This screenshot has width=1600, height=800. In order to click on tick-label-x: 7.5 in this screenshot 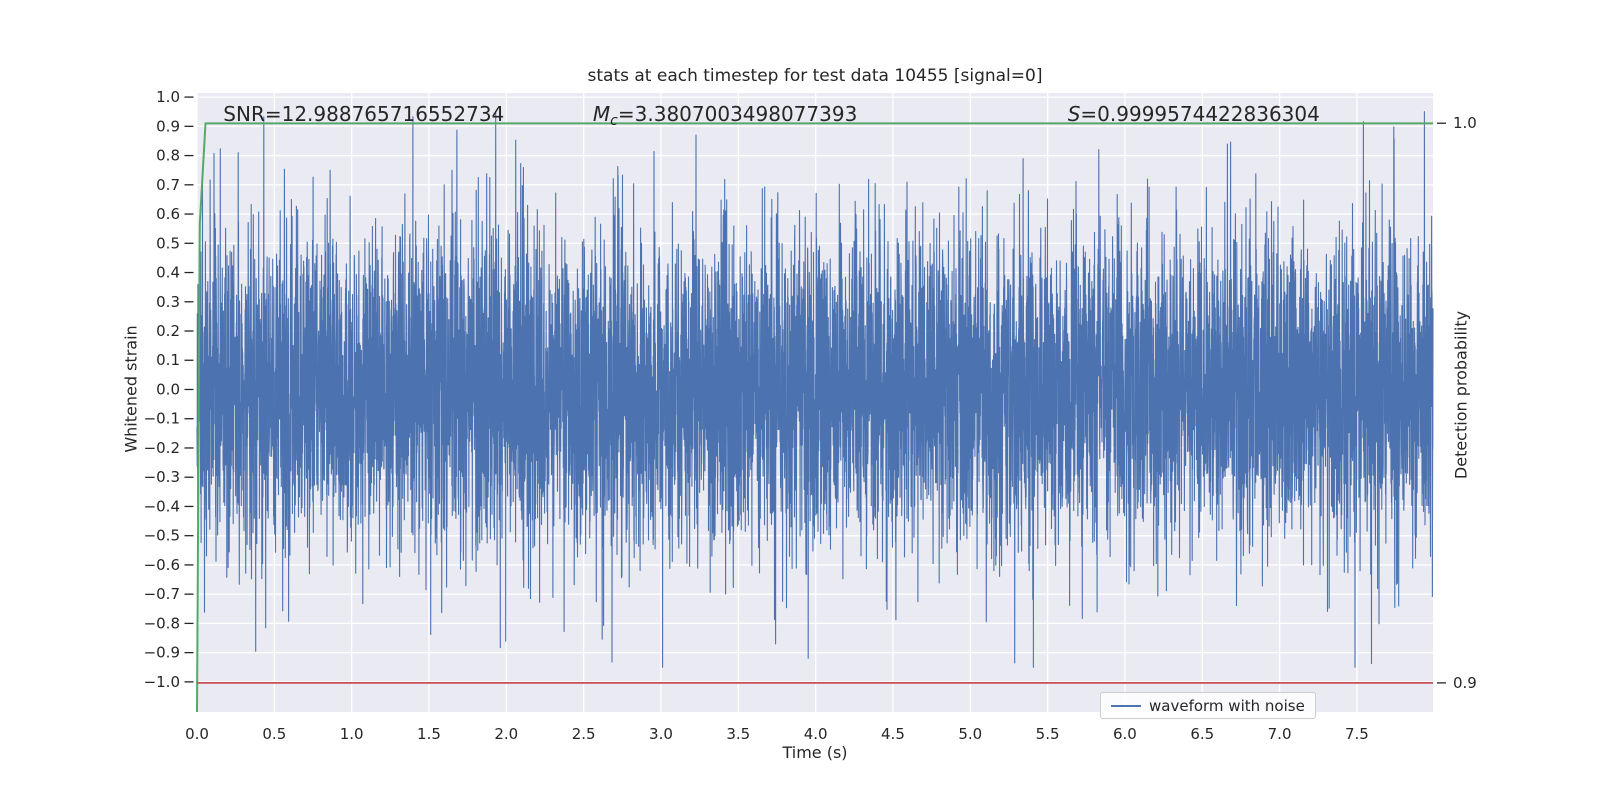, I will do `click(1357, 734)`.